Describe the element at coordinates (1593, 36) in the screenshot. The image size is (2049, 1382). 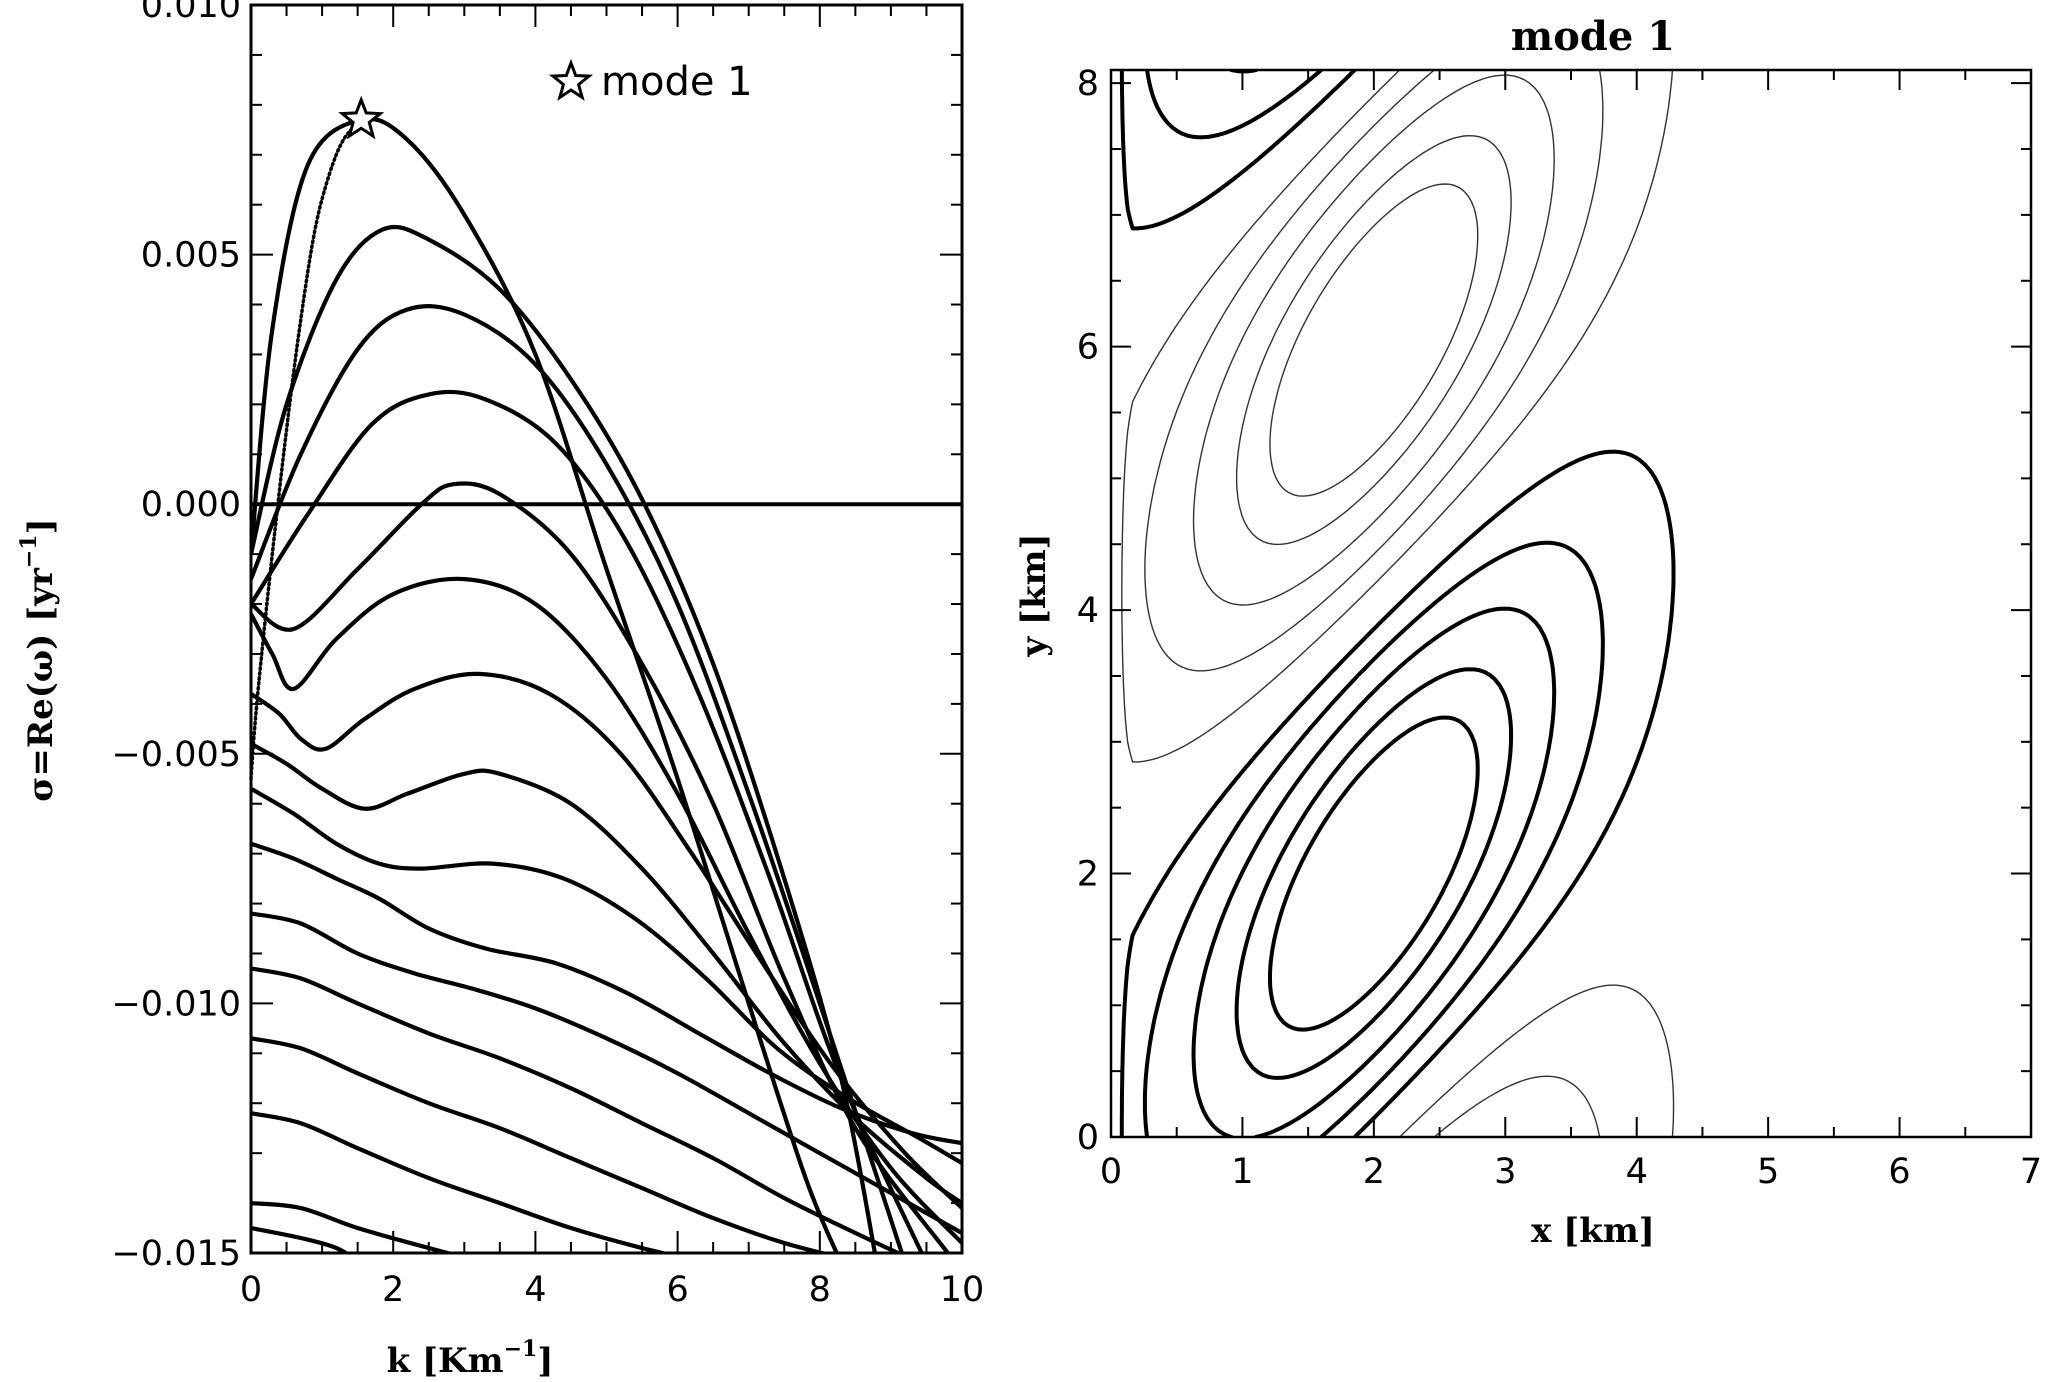
I see `right-panel-title: mode 1` at that location.